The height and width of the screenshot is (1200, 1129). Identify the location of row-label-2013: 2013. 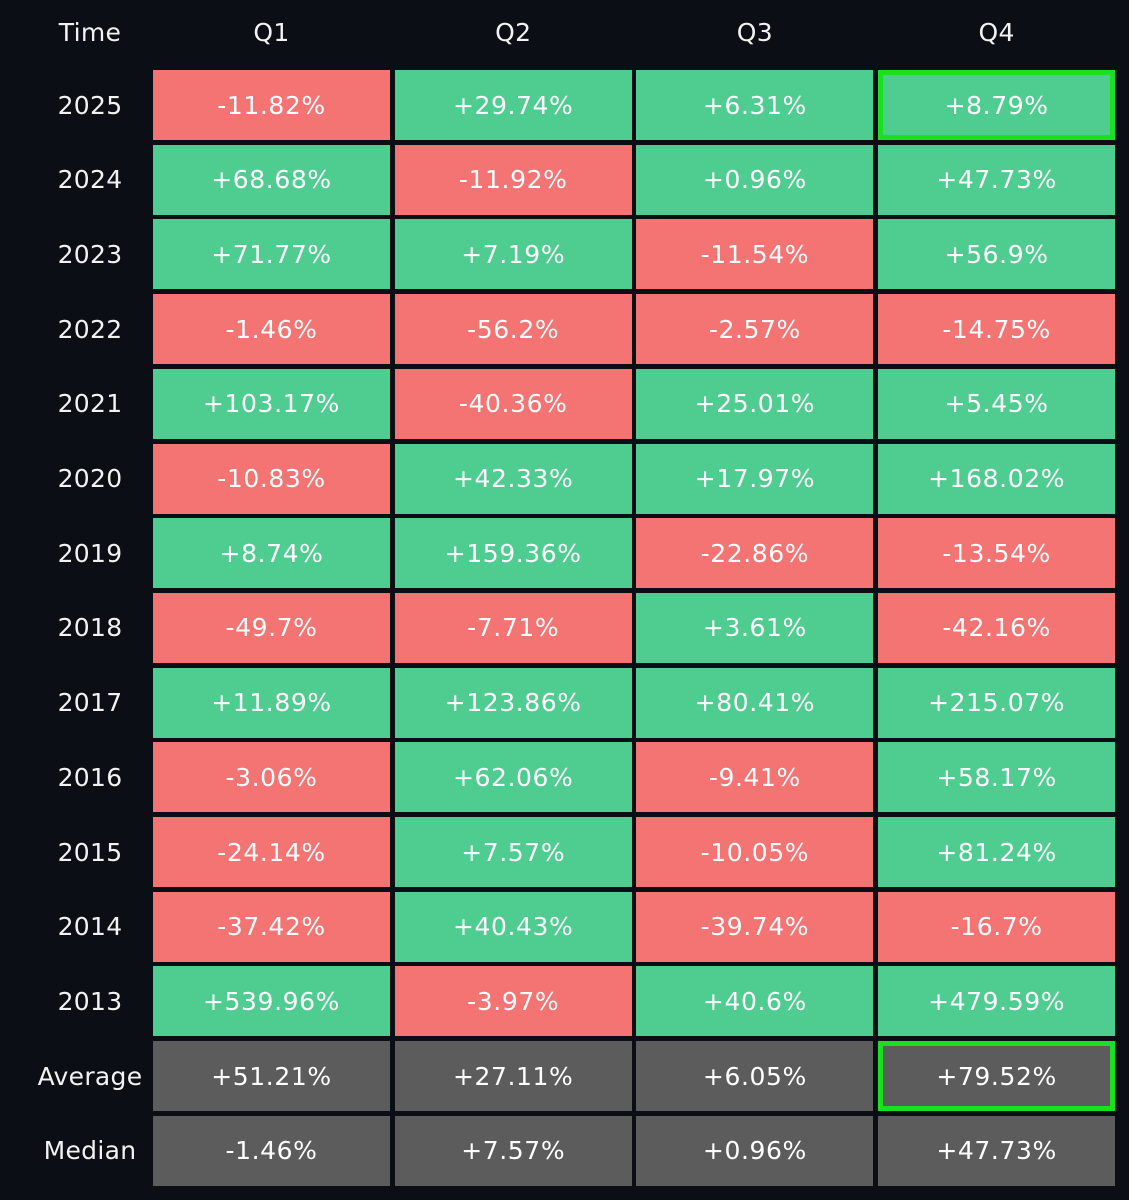
(90, 1001).